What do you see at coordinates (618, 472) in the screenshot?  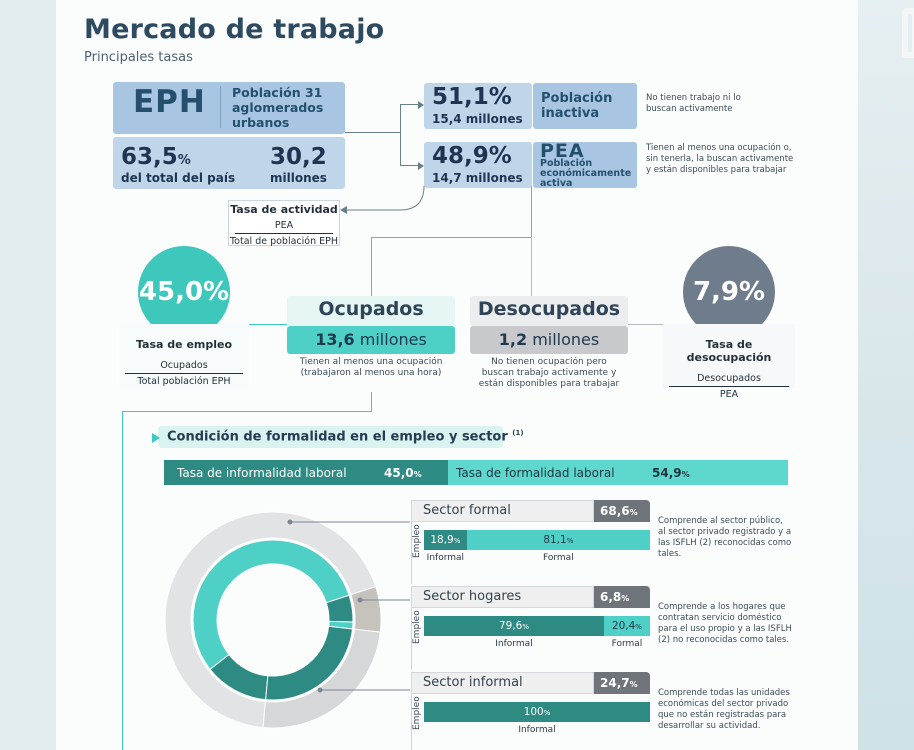 I see `formality-rate-bar` at bounding box center [618, 472].